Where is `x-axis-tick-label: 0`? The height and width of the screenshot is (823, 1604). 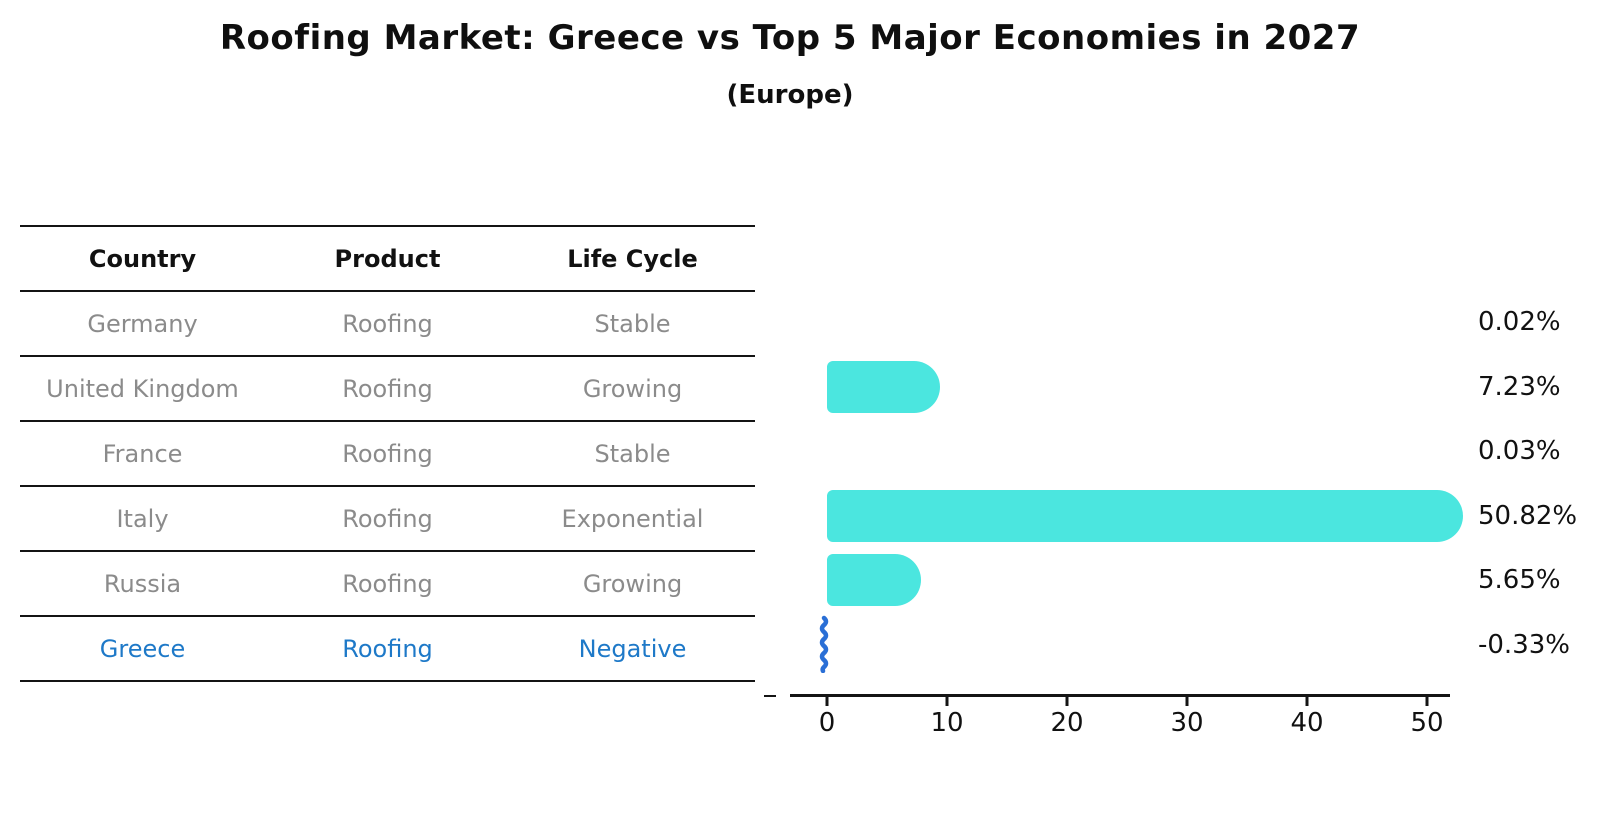
x-axis-tick-label: 0 is located at coordinates (827, 723).